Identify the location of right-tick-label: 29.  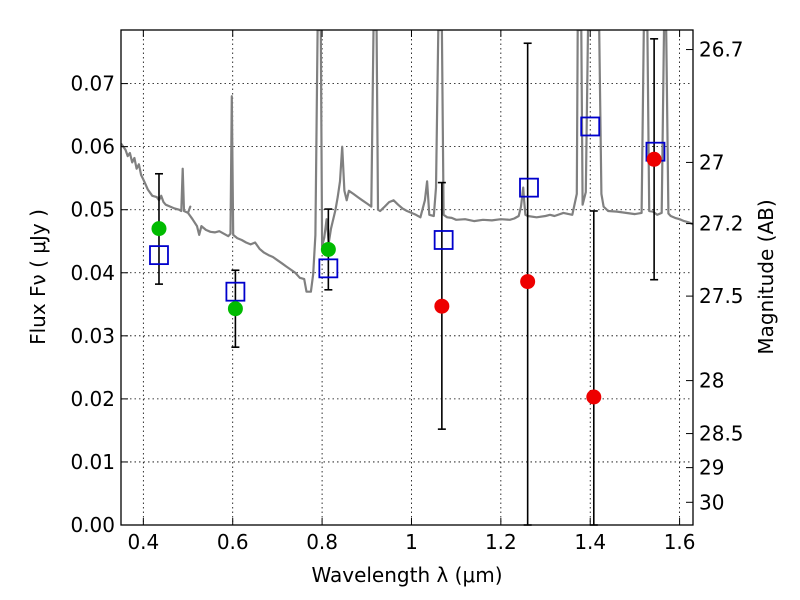
(711, 468).